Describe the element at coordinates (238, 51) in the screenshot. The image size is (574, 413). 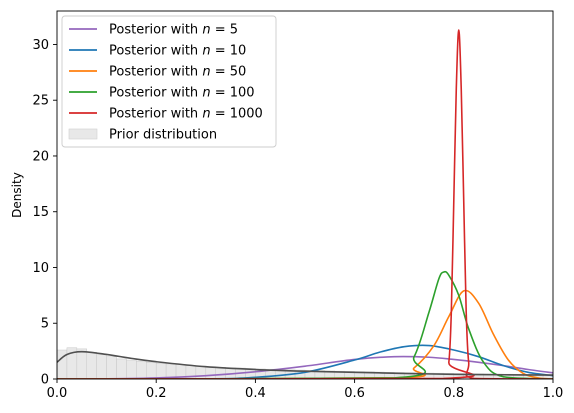
I see `legend-label-num: 10` at that location.